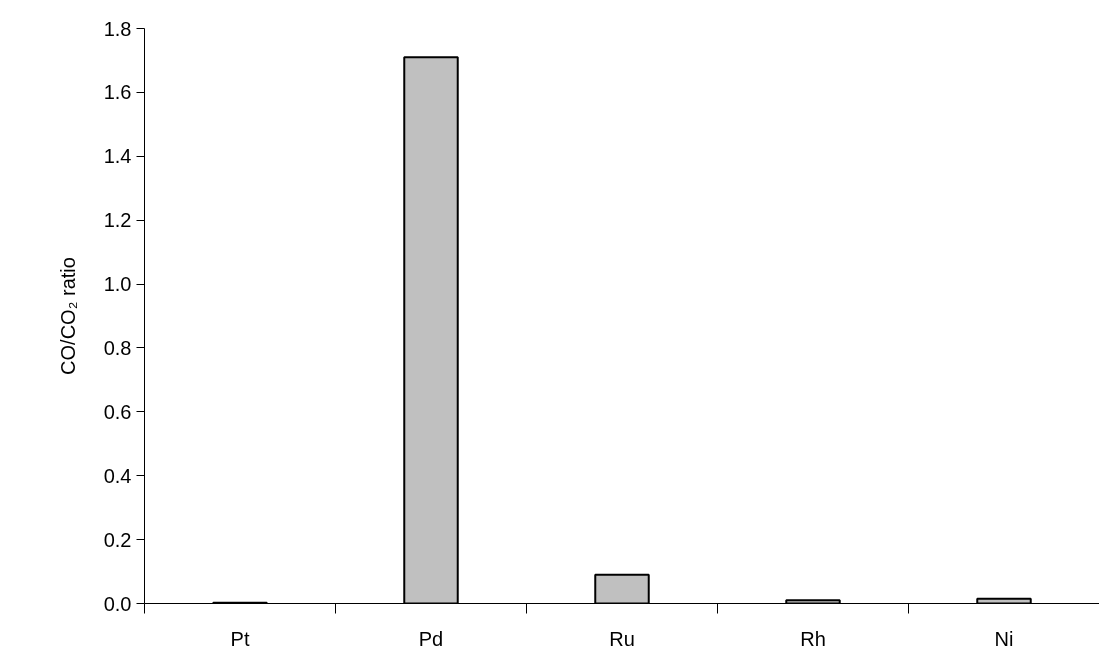 The height and width of the screenshot is (659, 1099). I want to click on y-tick-label: 0.6, so click(117, 411).